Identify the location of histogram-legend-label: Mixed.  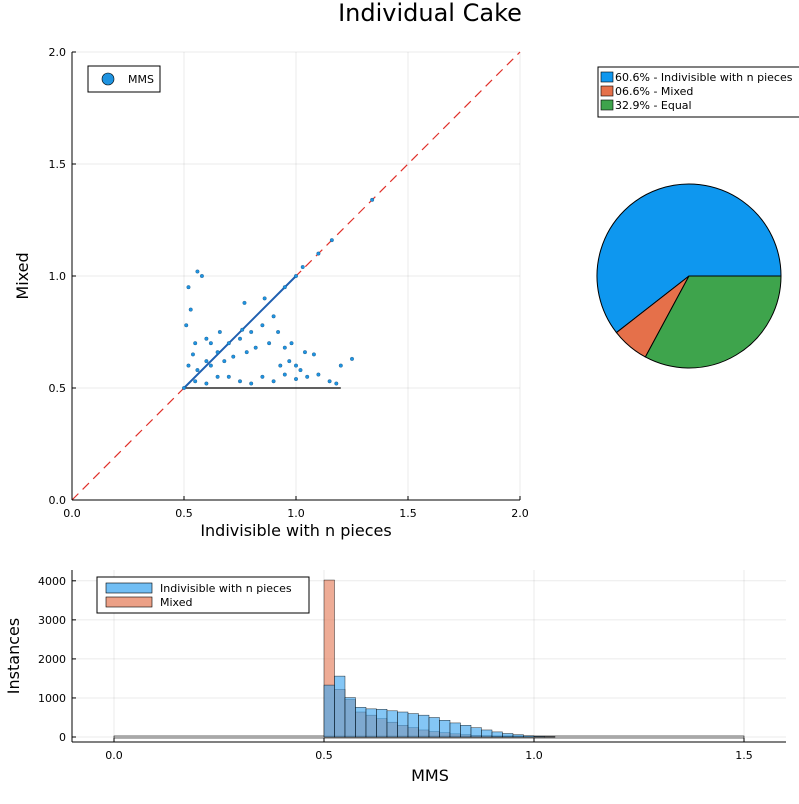
(176, 602).